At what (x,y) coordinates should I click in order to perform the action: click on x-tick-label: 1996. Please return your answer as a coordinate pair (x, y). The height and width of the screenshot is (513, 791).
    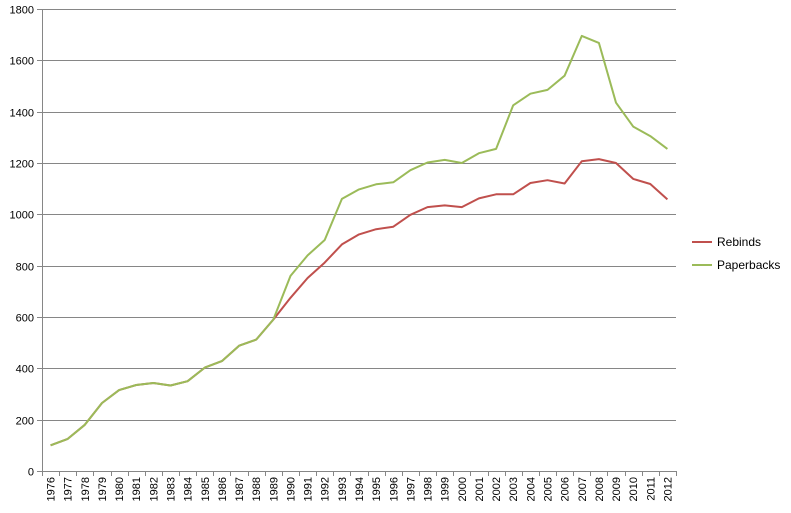
    Looking at the image, I should click on (394, 489).